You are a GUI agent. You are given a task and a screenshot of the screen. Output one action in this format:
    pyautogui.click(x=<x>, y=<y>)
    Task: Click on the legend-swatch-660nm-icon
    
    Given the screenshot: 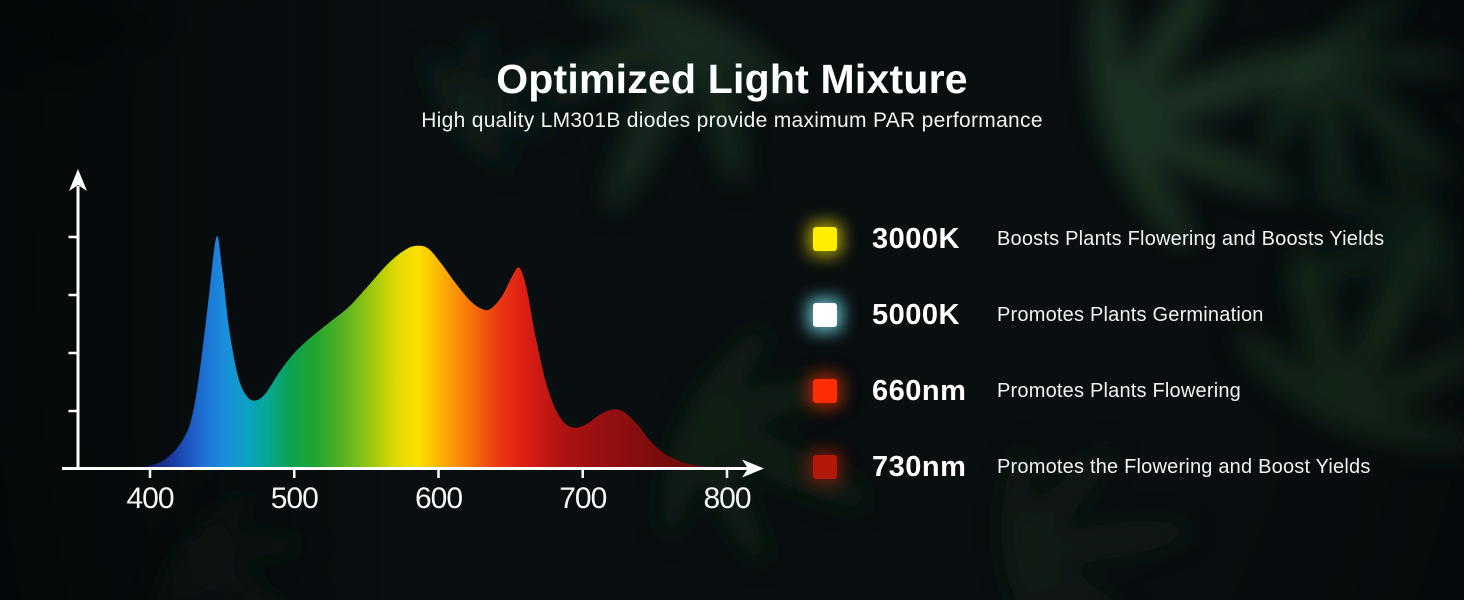 What is the action you would take?
    pyautogui.click(x=825, y=391)
    